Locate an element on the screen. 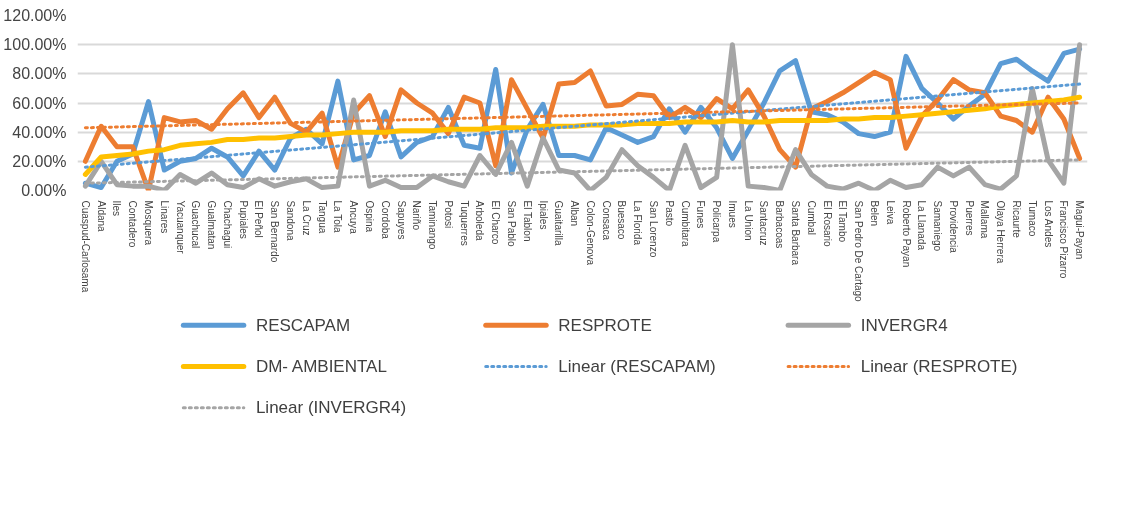 The width and height of the screenshot is (1145, 523). x-tick-label: Alban is located at coordinates (575, 213).